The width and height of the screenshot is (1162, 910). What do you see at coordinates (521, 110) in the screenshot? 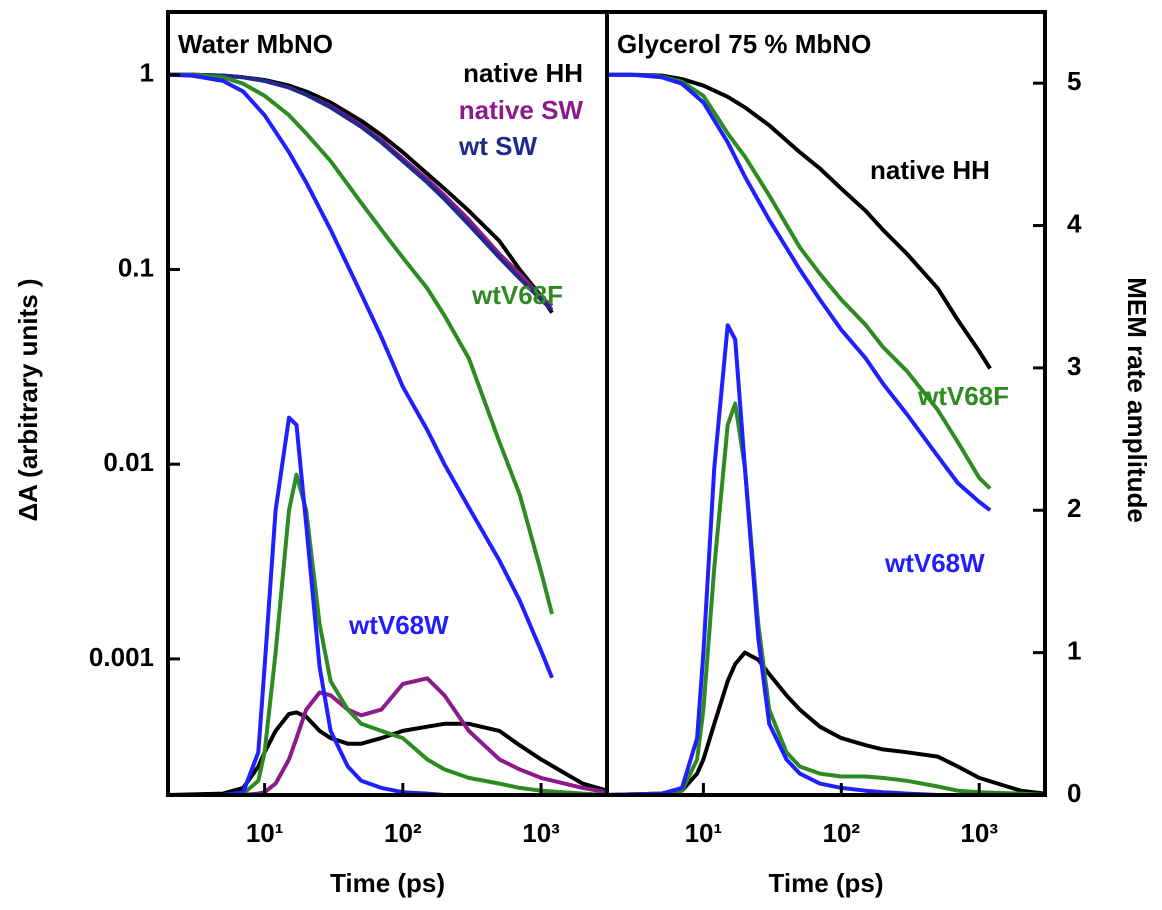
I see `series-label: native SW` at bounding box center [521, 110].